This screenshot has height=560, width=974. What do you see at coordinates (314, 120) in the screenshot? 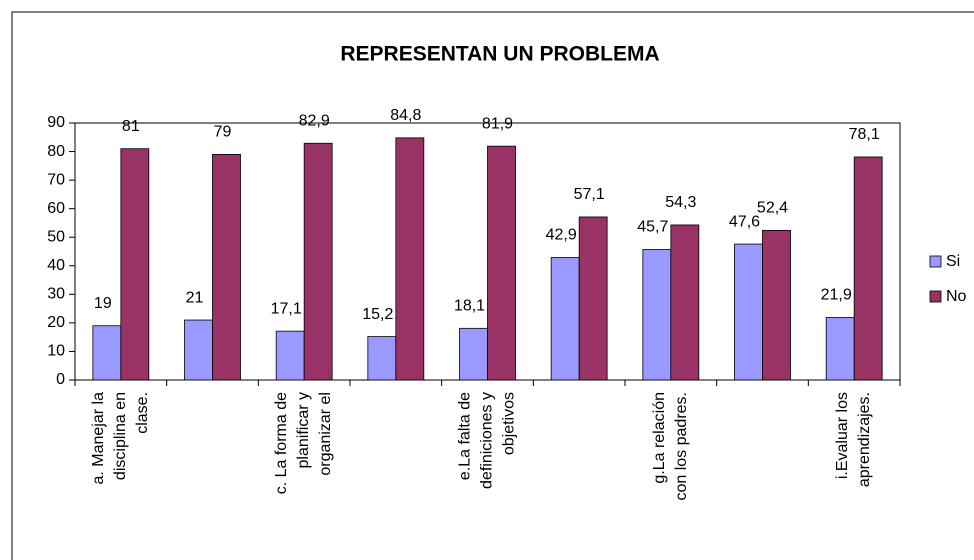
I see `value-label: 82,9` at bounding box center [314, 120].